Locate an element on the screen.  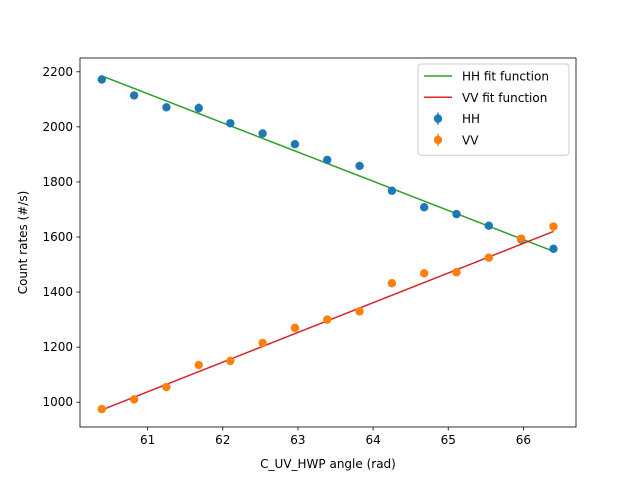
legend-box is located at coordinates (493, 109).